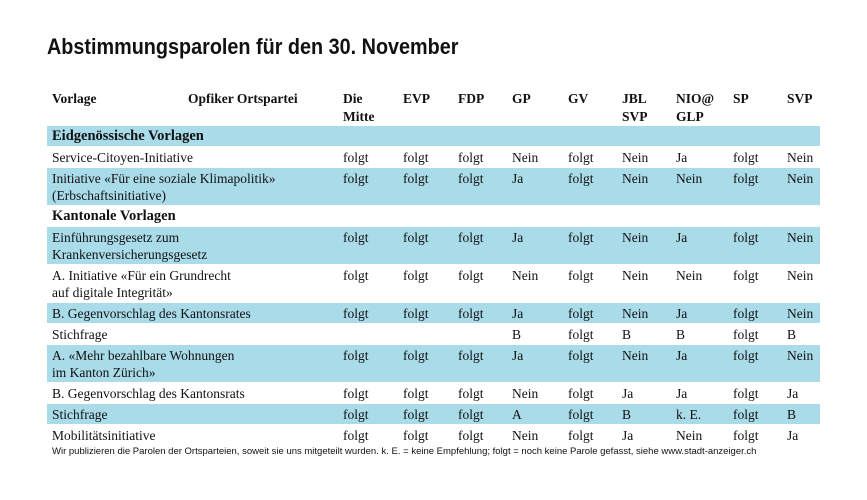  Describe the element at coordinates (471, 98) in the screenshot. I see `column-header: FDP` at that location.